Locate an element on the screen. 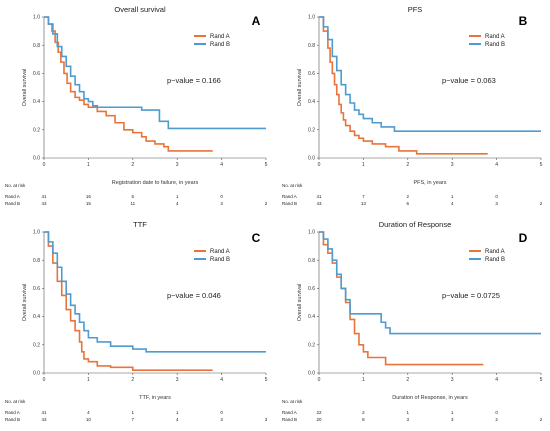 The width and height of the screenshot is (550, 431). risk-count: 4 is located at coordinates (177, 419).